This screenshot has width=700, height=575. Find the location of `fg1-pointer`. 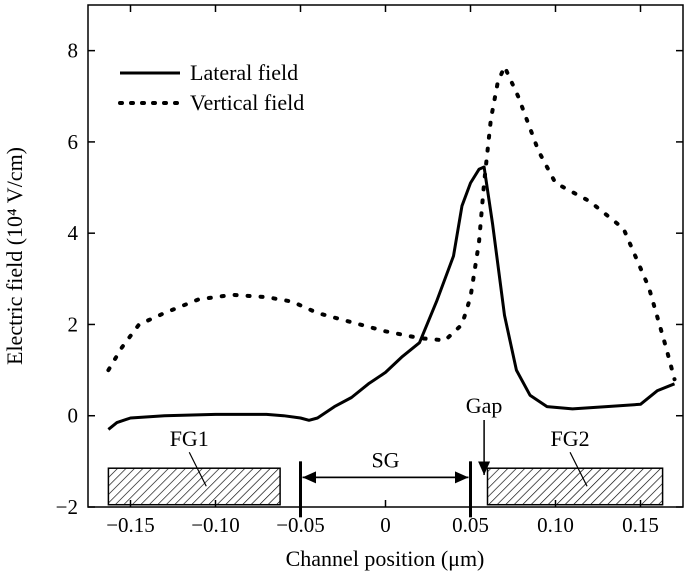

fg1-pointer is located at coordinates (197, 469).